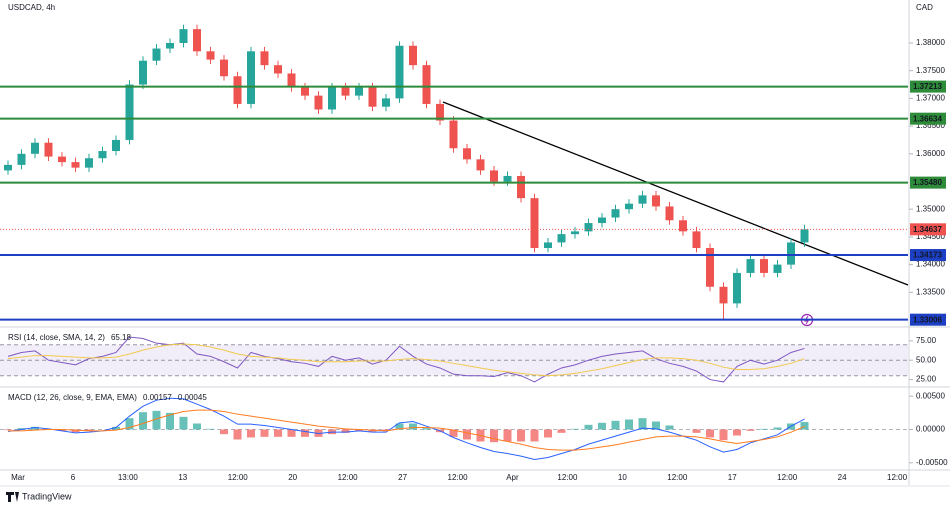  Describe the element at coordinates (930, 153) in the screenshot. I see `y-tick-label: 1.36000` at that location.